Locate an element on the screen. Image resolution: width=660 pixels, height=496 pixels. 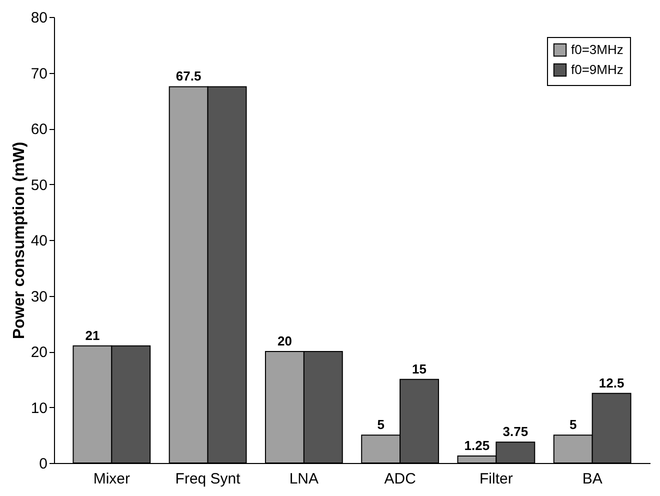
y-tick-label: 50 is located at coordinates (39, 185).